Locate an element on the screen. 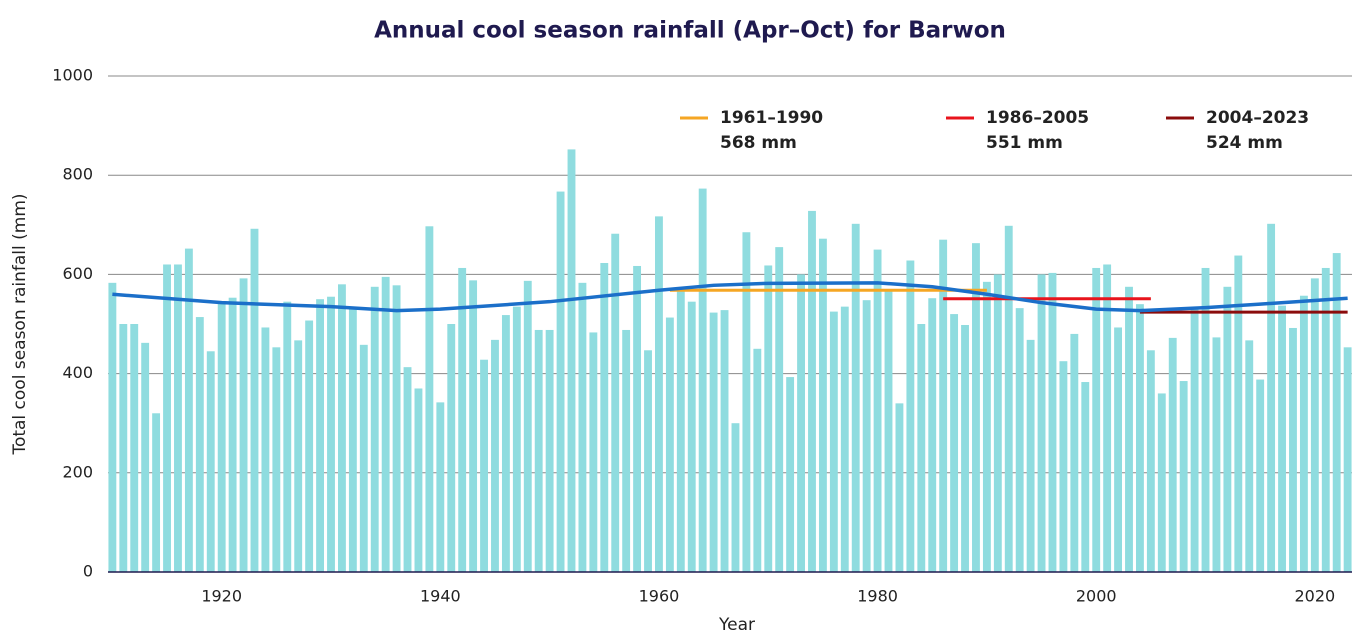 This screenshot has height=639, width=1363. legend-value: 524 mm is located at coordinates (1244, 143).